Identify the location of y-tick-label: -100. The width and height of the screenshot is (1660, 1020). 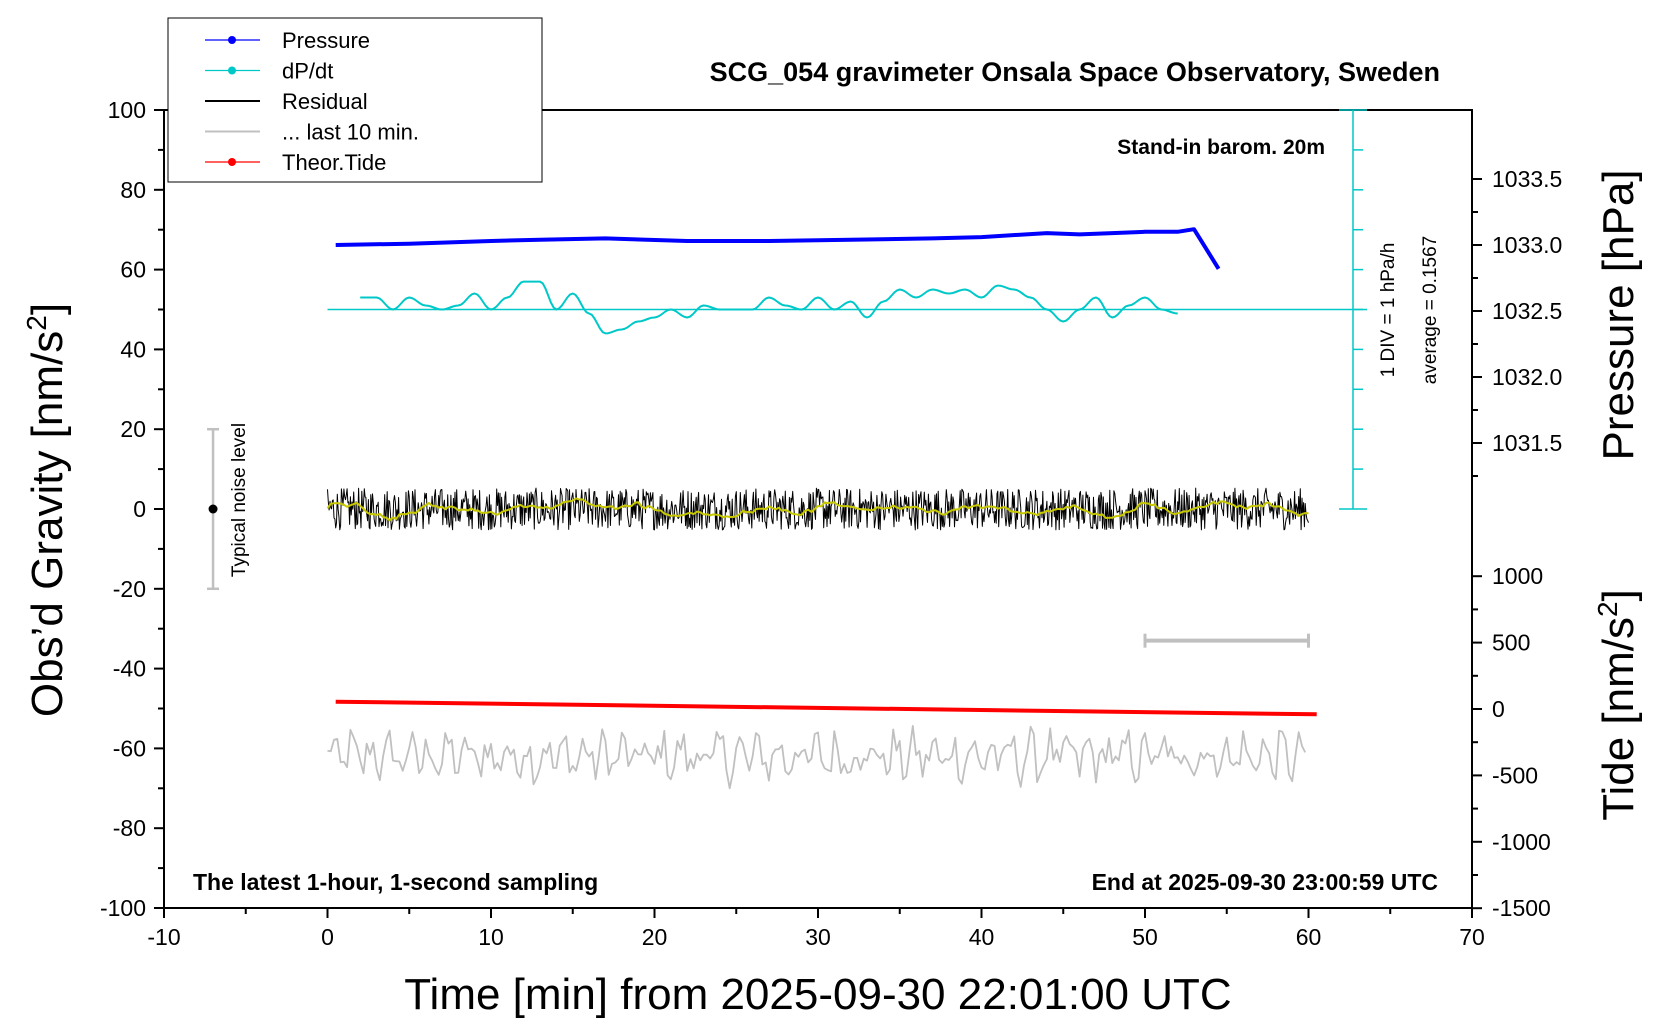
(123, 908).